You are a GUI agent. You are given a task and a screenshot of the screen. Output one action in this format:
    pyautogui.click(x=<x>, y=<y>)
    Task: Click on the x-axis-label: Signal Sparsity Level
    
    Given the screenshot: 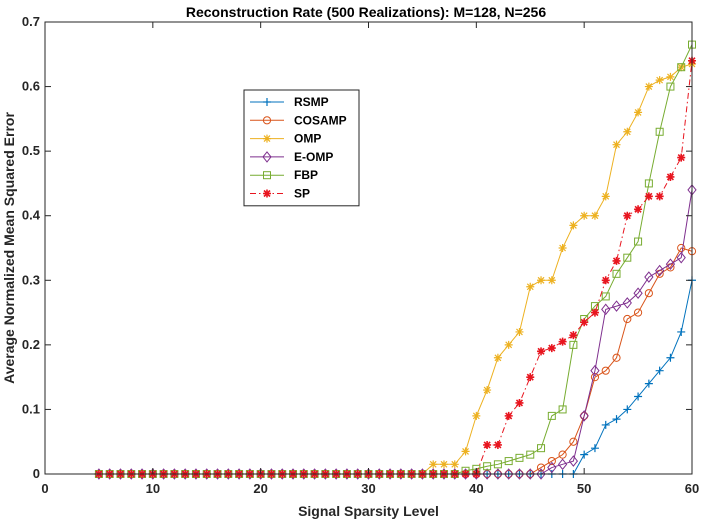 What is the action you would take?
    pyautogui.click(x=368, y=511)
    